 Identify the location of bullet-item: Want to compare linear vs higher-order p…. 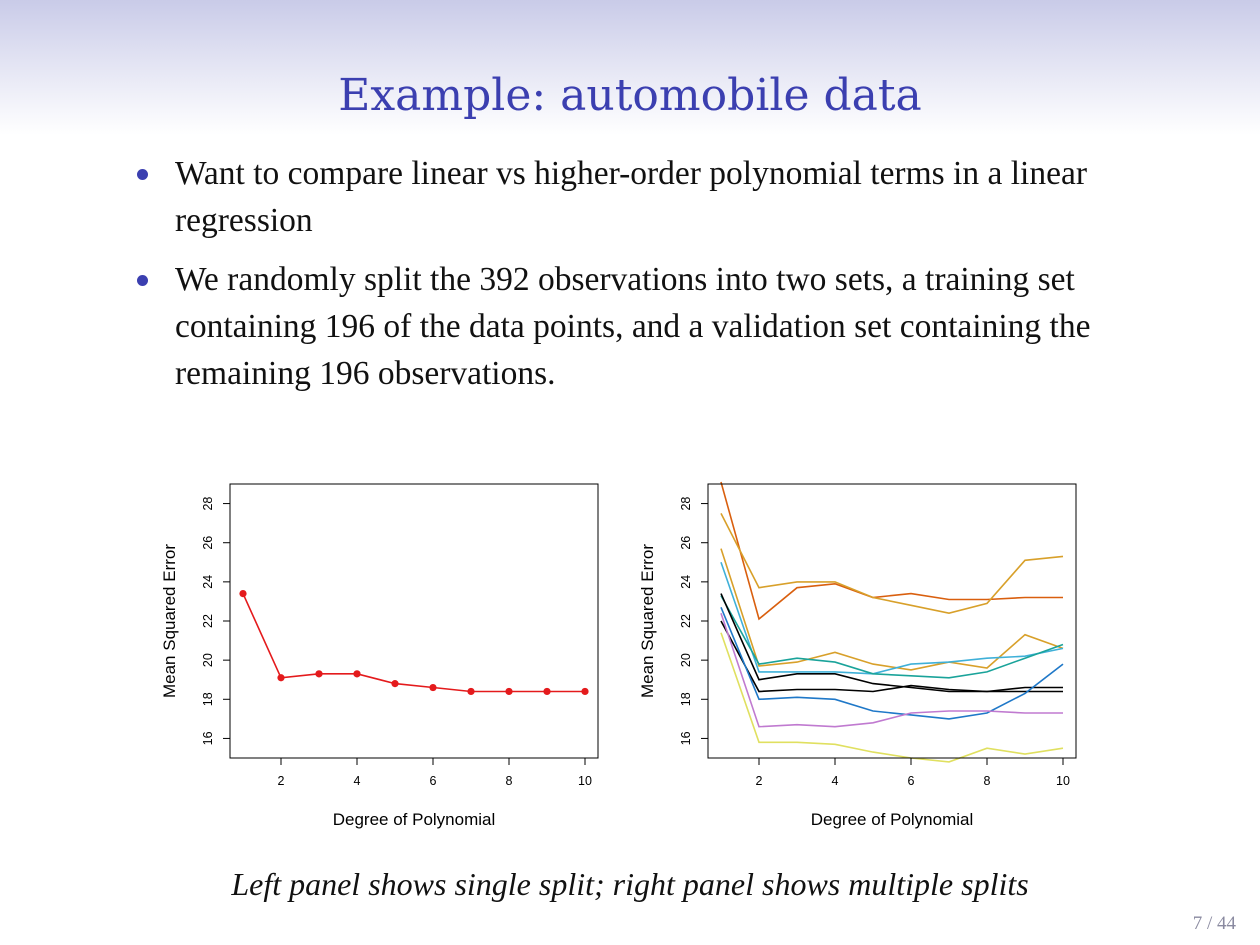
(647, 197).